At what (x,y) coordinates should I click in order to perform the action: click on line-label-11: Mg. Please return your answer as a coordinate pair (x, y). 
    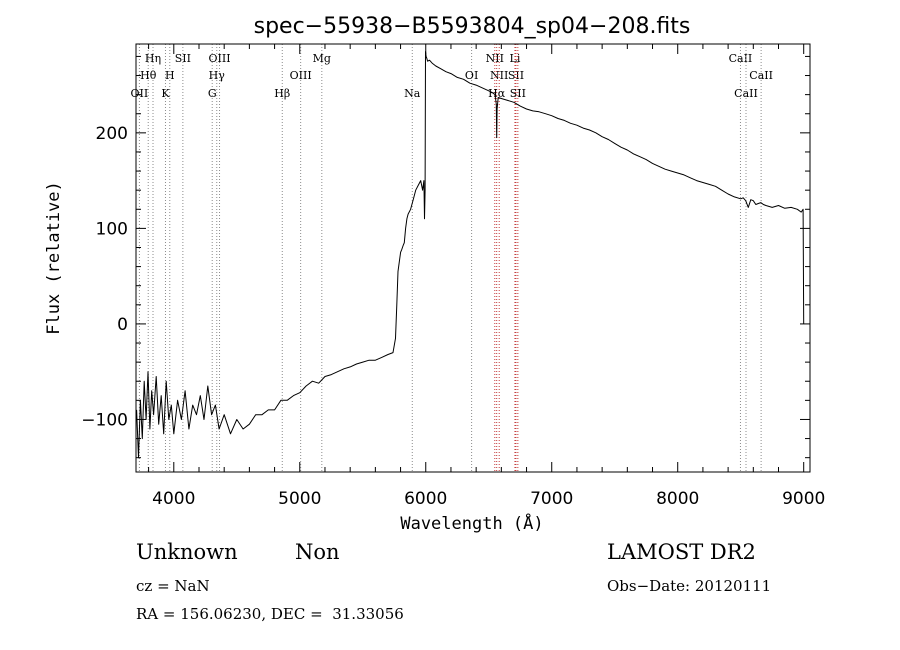
    Looking at the image, I should click on (322, 58).